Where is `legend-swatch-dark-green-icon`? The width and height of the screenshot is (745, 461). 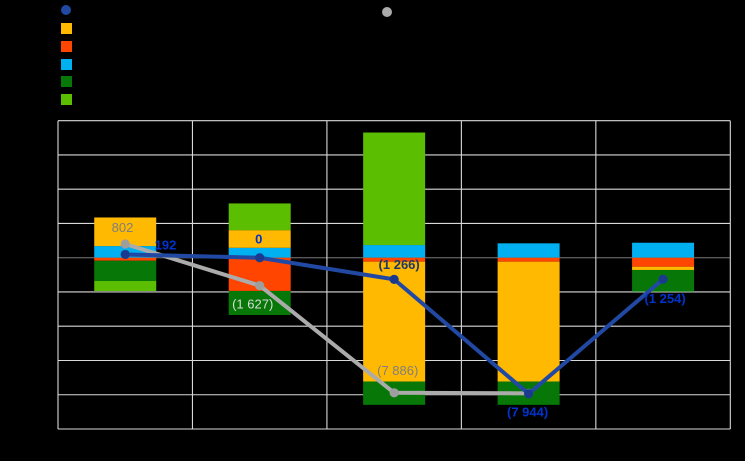 legend-swatch-dark-green-icon is located at coordinates (66, 82).